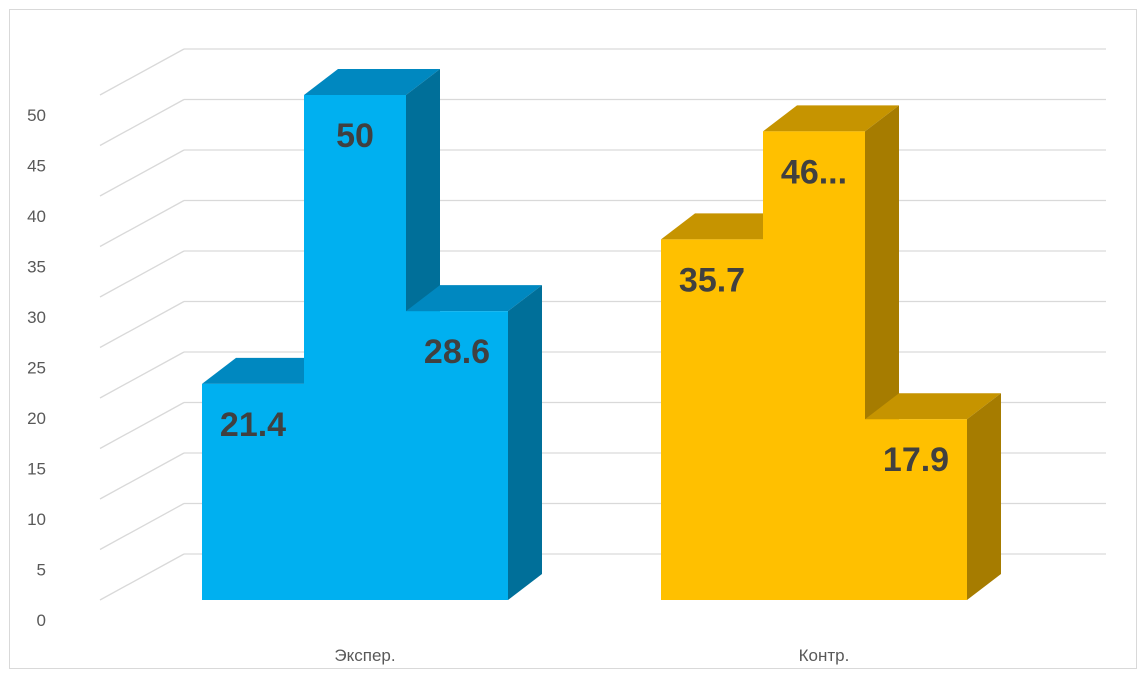 This screenshot has width=1147, height=679. I want to click on data-label: 17.9, so click(916, 460).